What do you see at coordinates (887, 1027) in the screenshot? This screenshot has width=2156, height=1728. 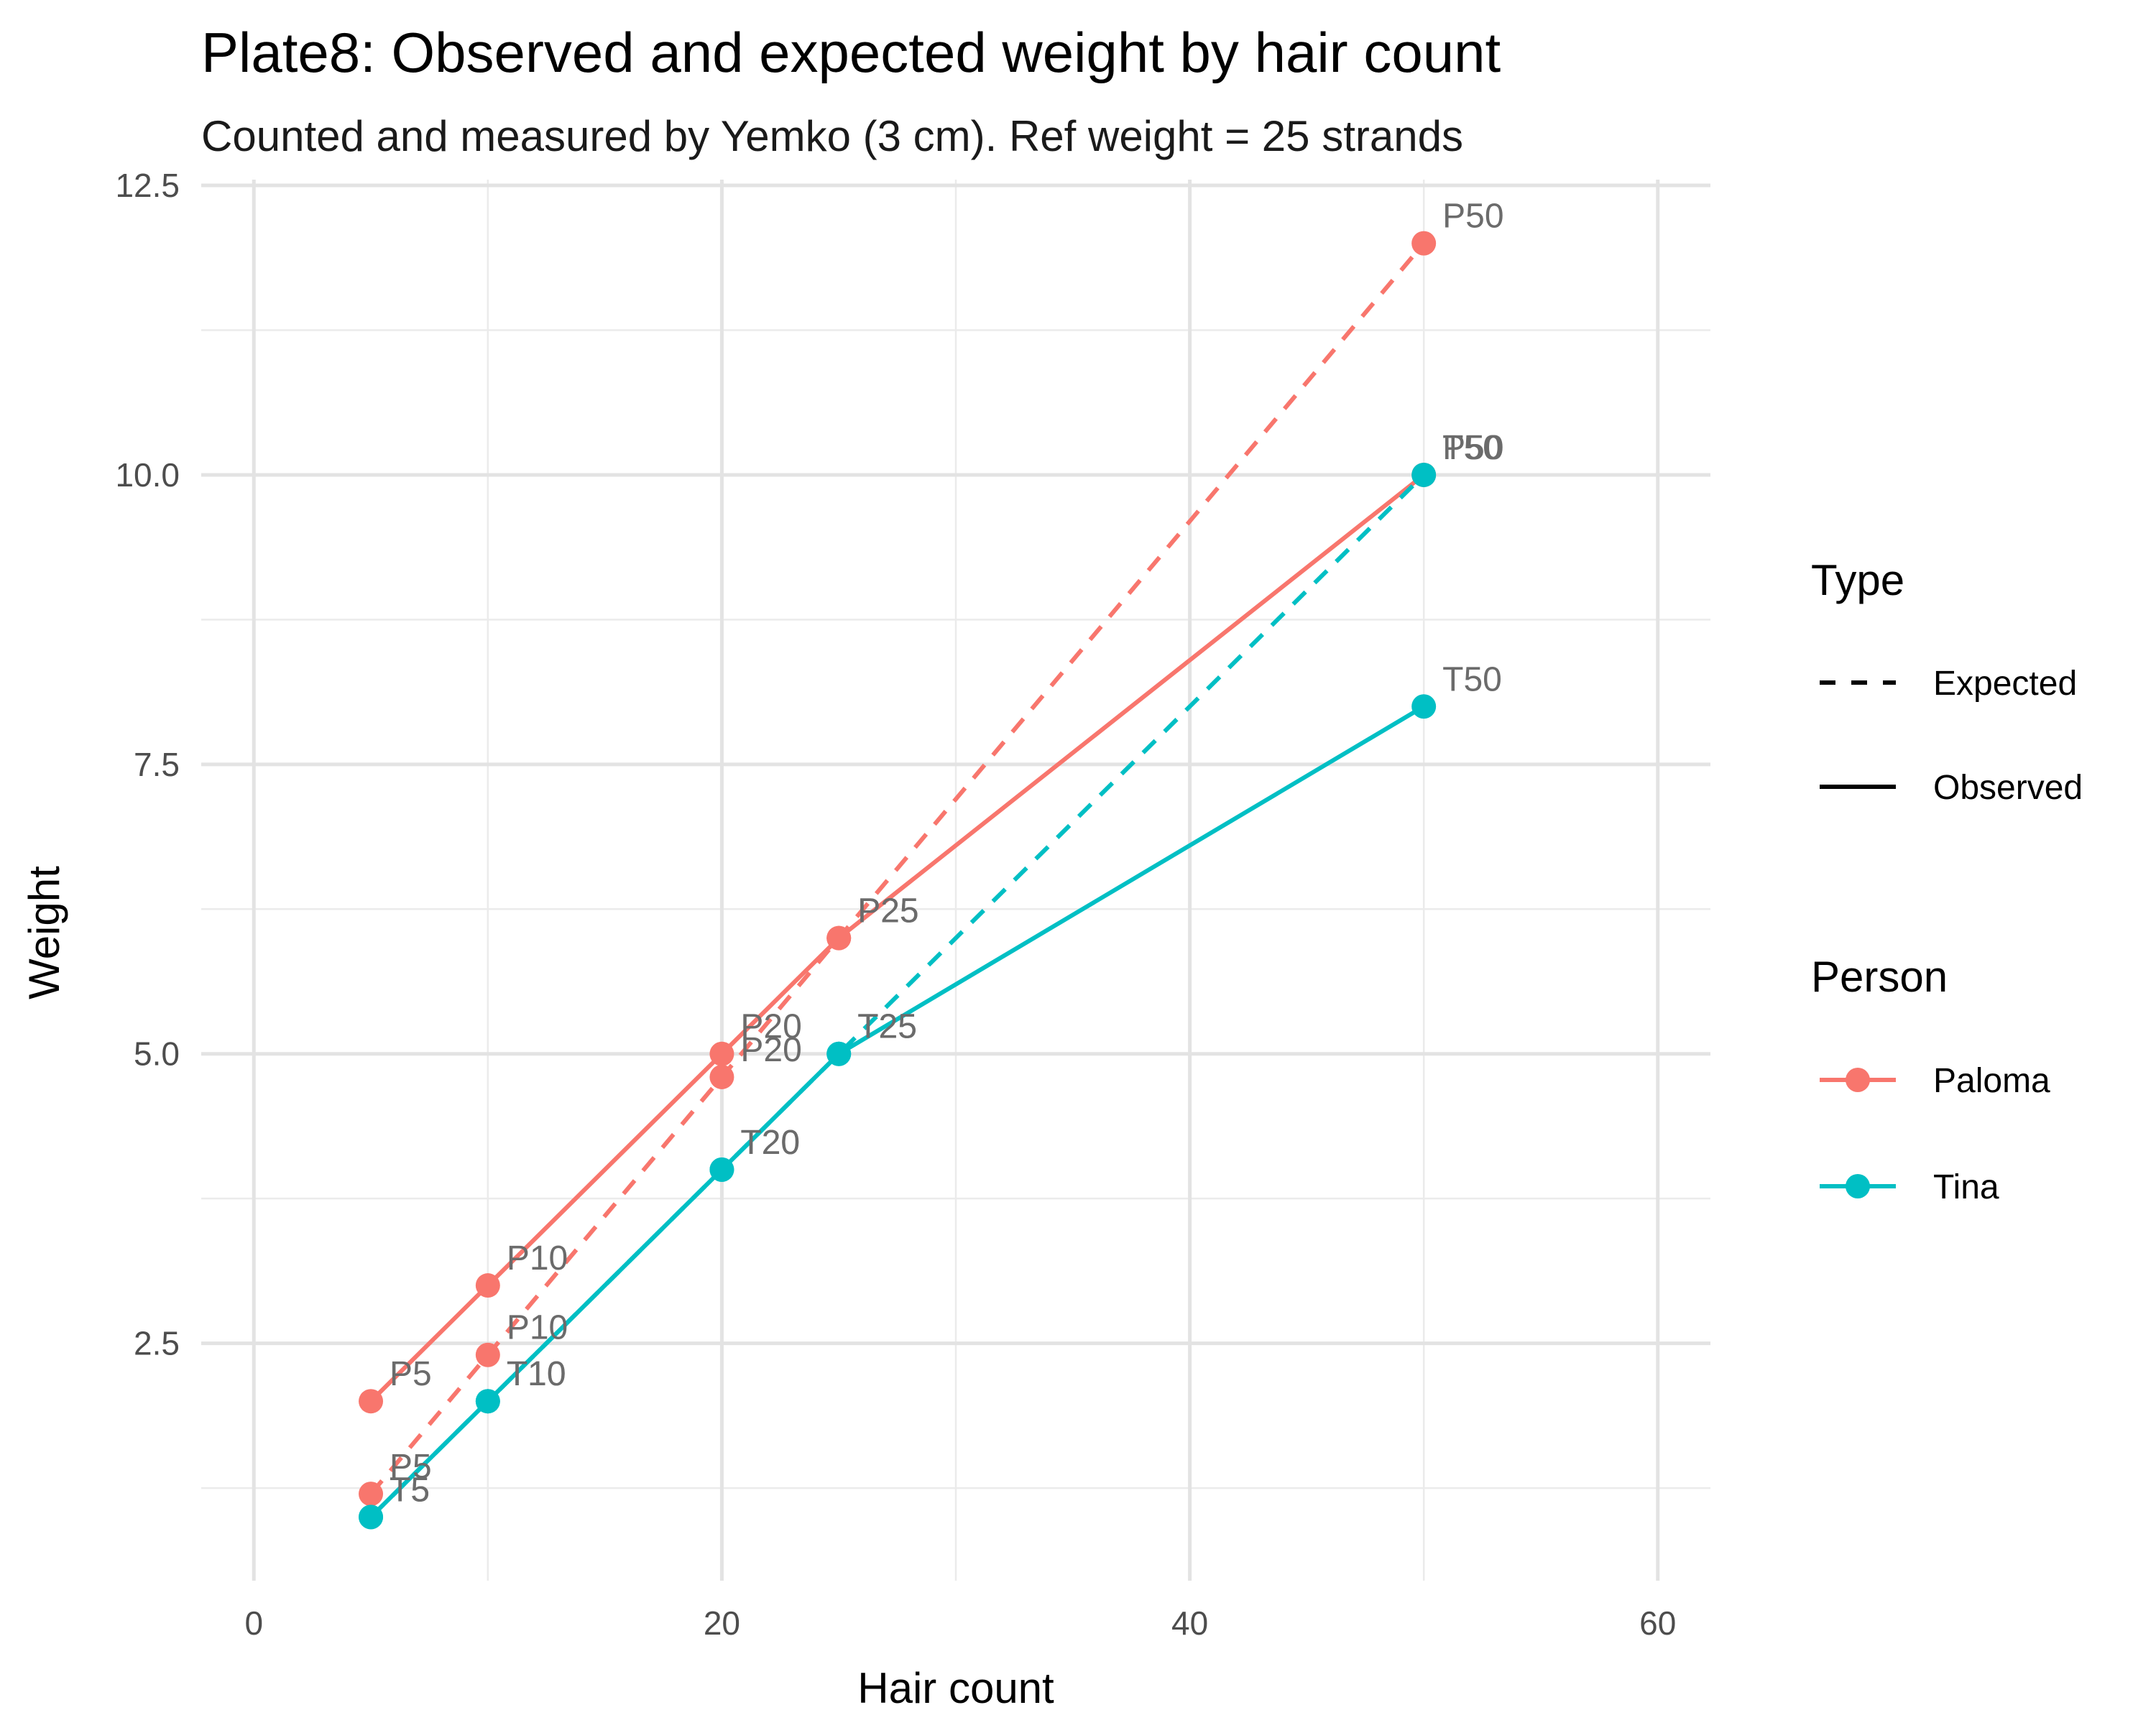 I see `data-label: T25` at bounding box center [887, 1027].